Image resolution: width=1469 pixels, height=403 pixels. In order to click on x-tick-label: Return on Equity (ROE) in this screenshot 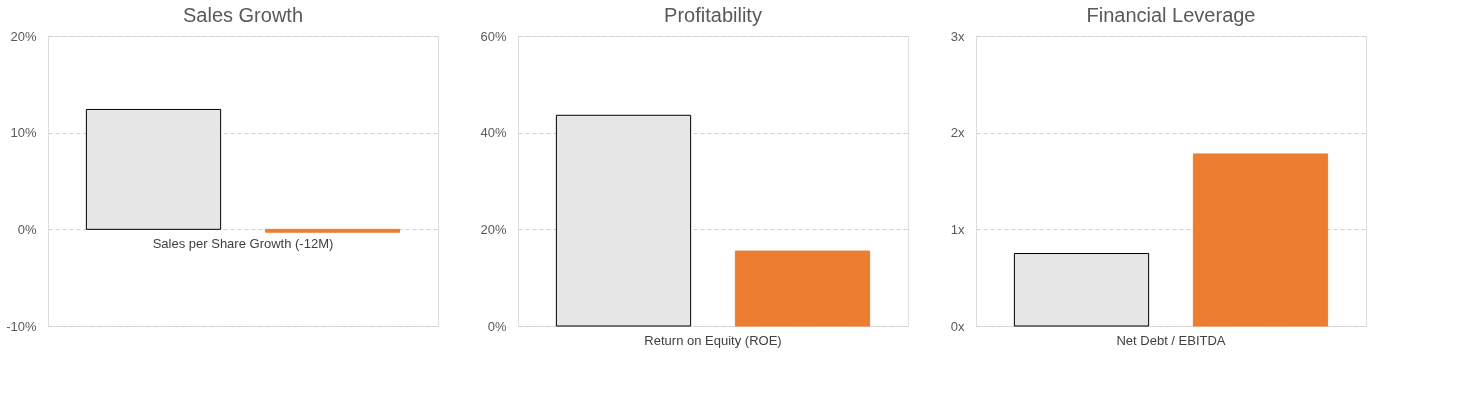, I will do `click(713, 340)`.